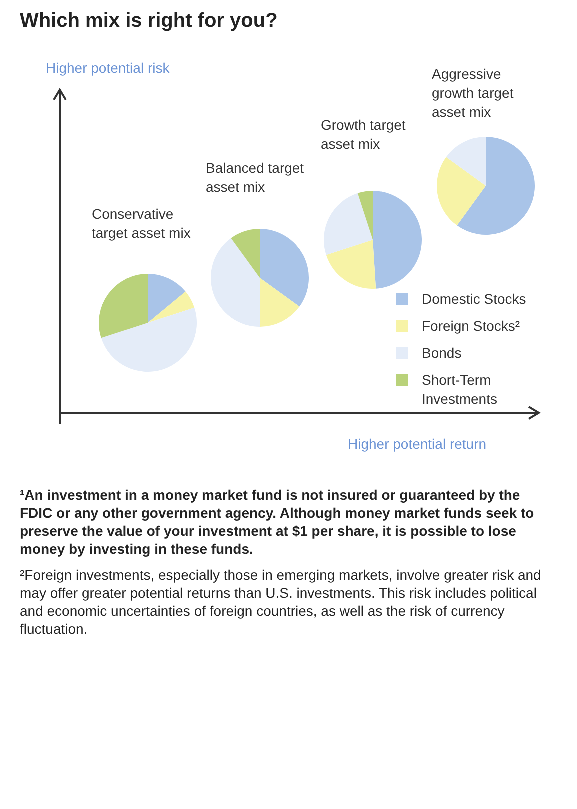  Describe the element at coordinates (256, 178) in the screenshot. I see `chart-title: Balanced target asset mix` at that location.